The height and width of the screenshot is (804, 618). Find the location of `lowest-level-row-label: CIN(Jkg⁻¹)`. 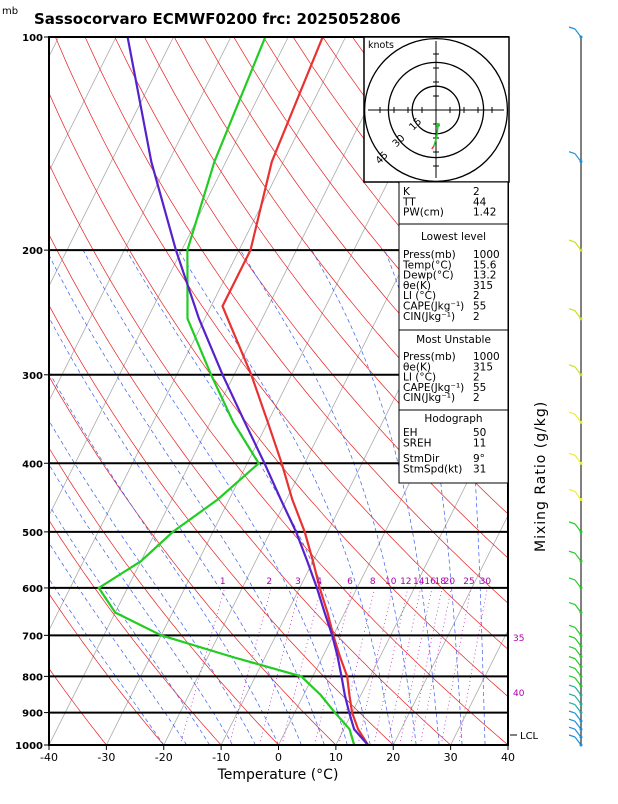

lowest-level-row-label: CIN(Jkg⁻¹) is located at coordinates (429, 317).